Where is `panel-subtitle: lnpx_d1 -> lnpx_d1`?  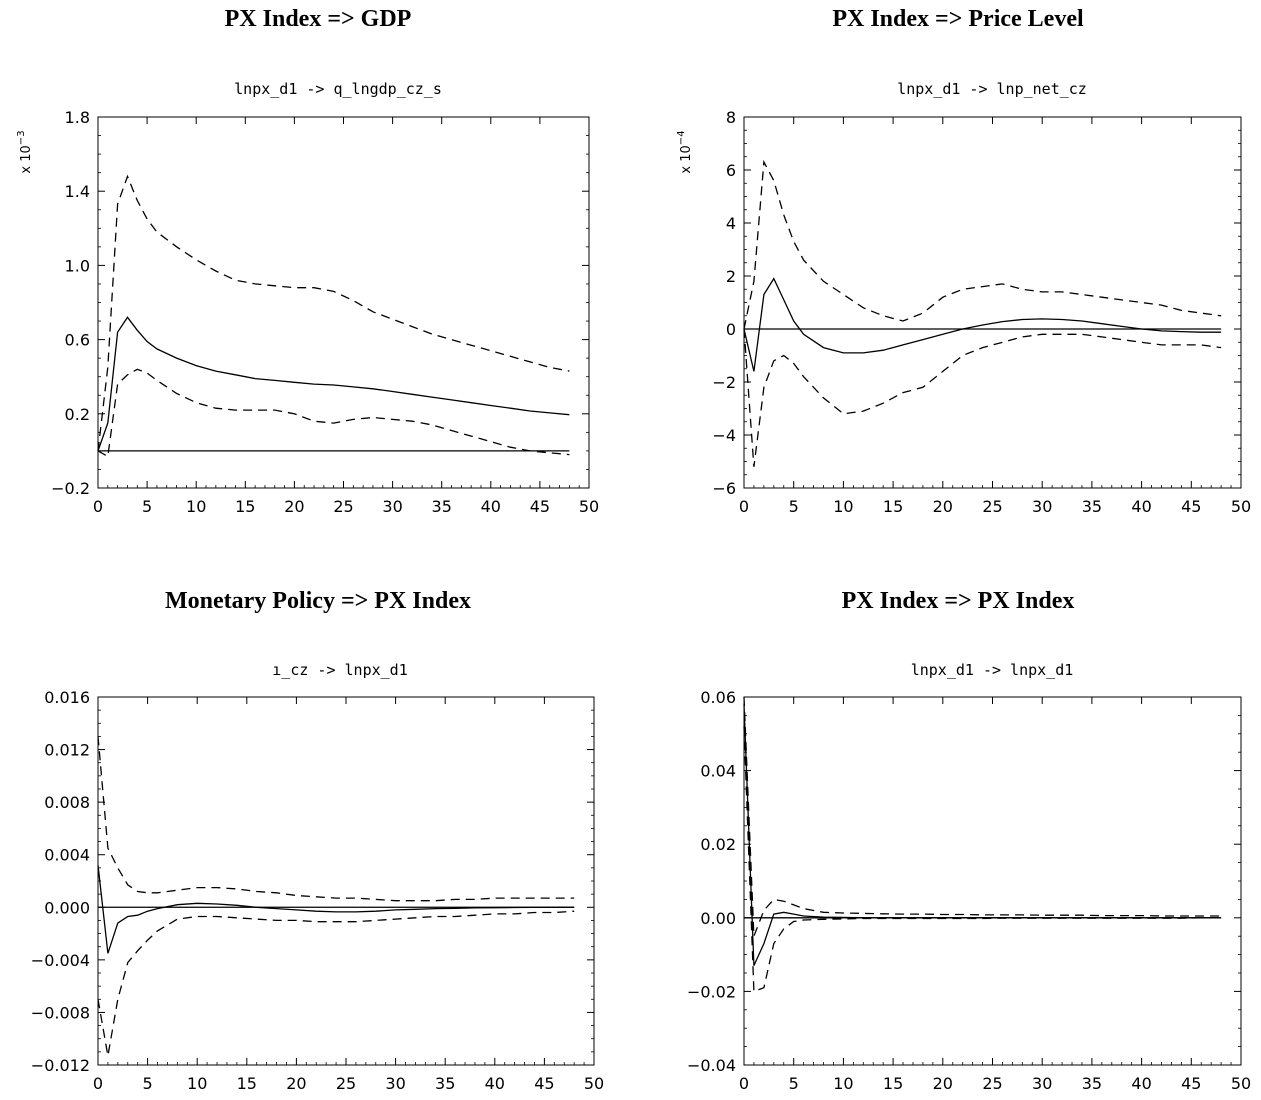 panel-subtitle: lnpx_d1 -> lnpx_d1 is located at coordinates (992, 670).